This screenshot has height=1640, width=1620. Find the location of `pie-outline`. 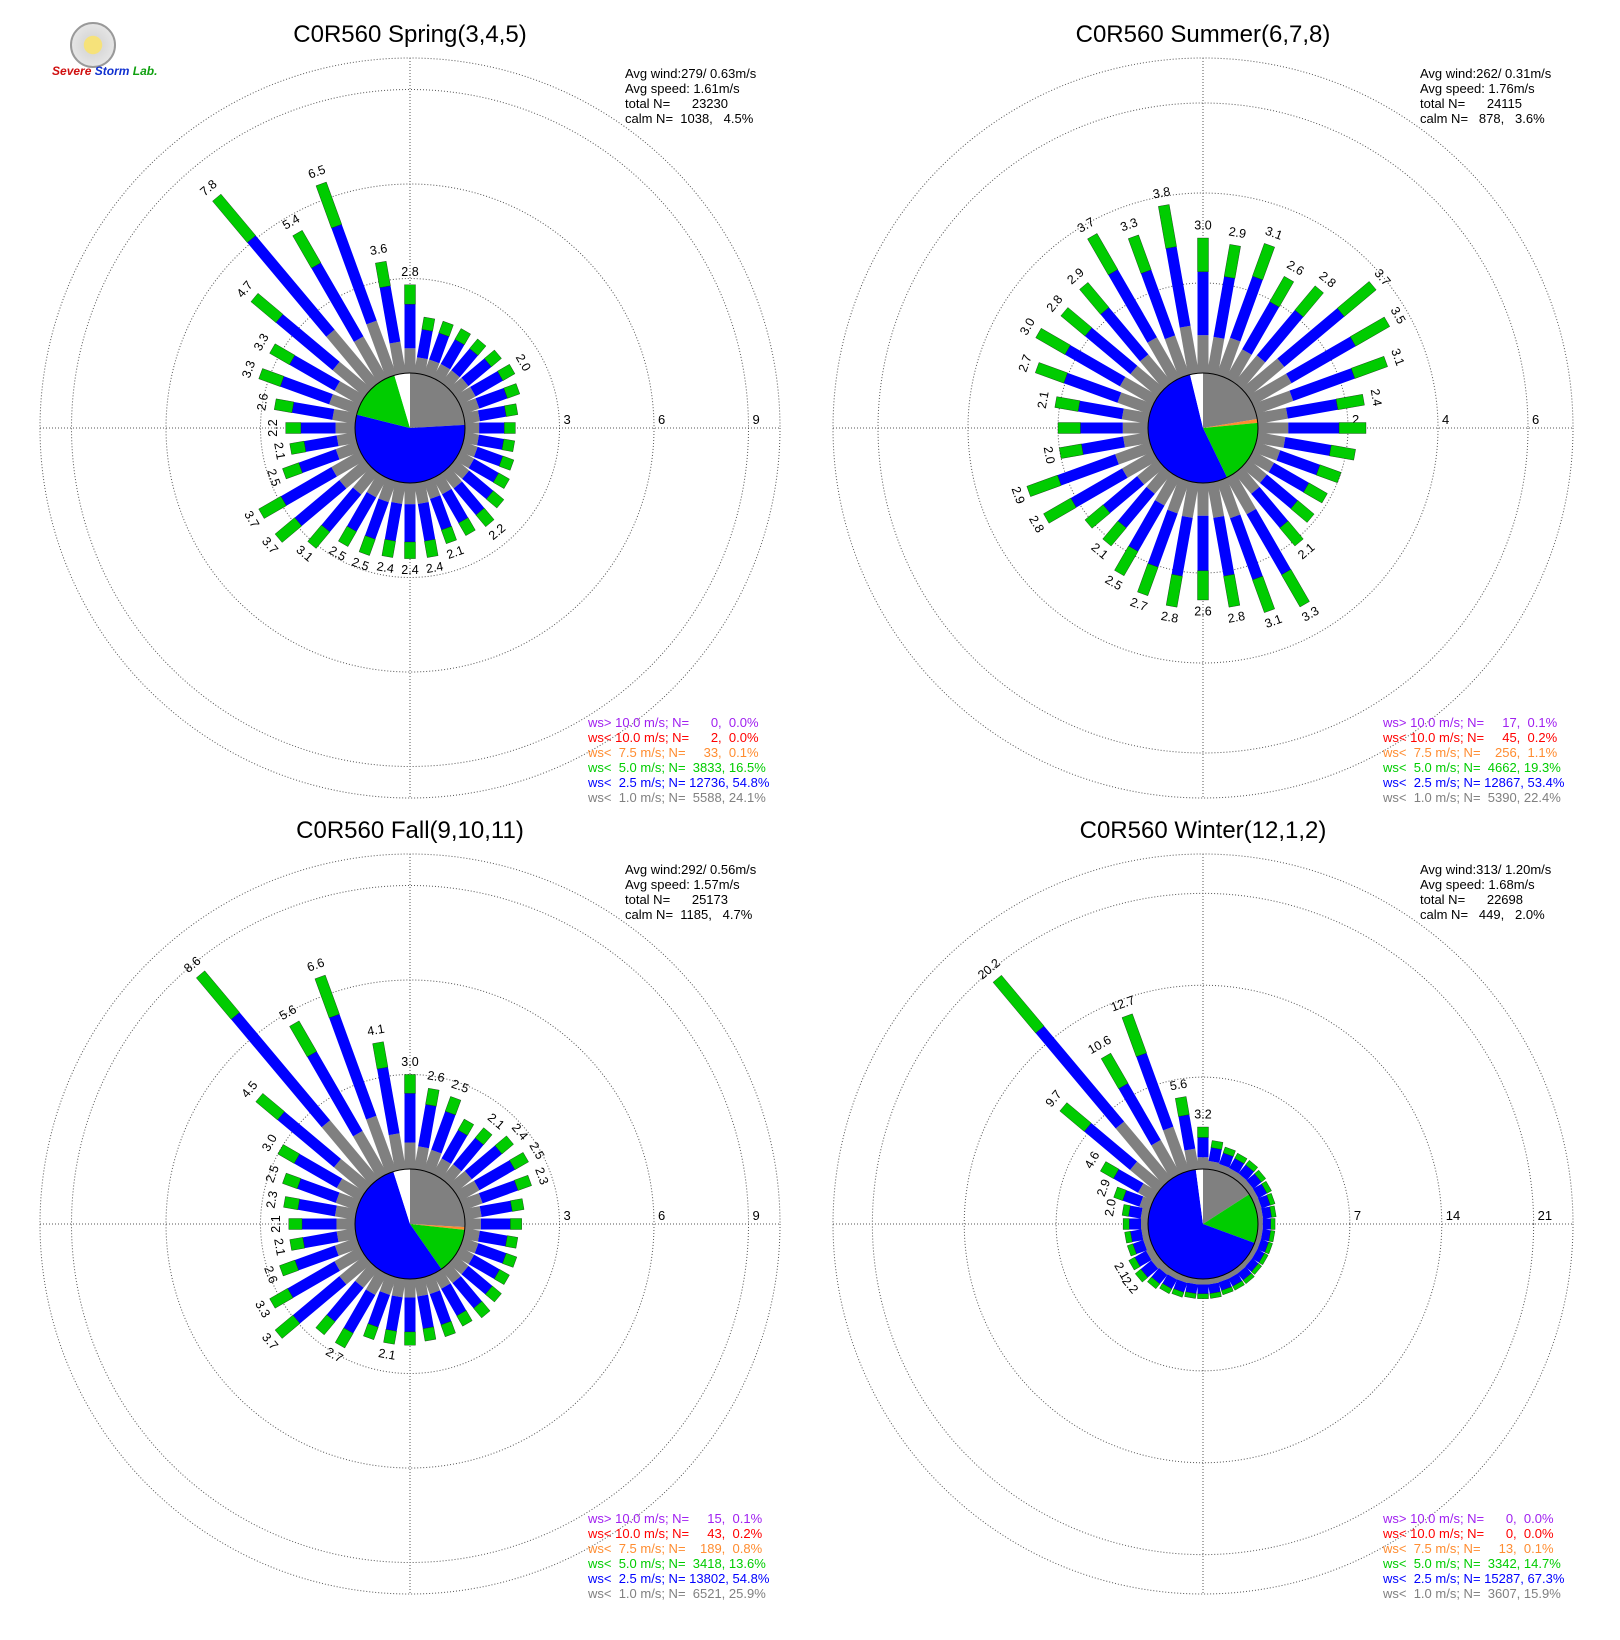

pie-outline is located at coordinates (1203, 428).